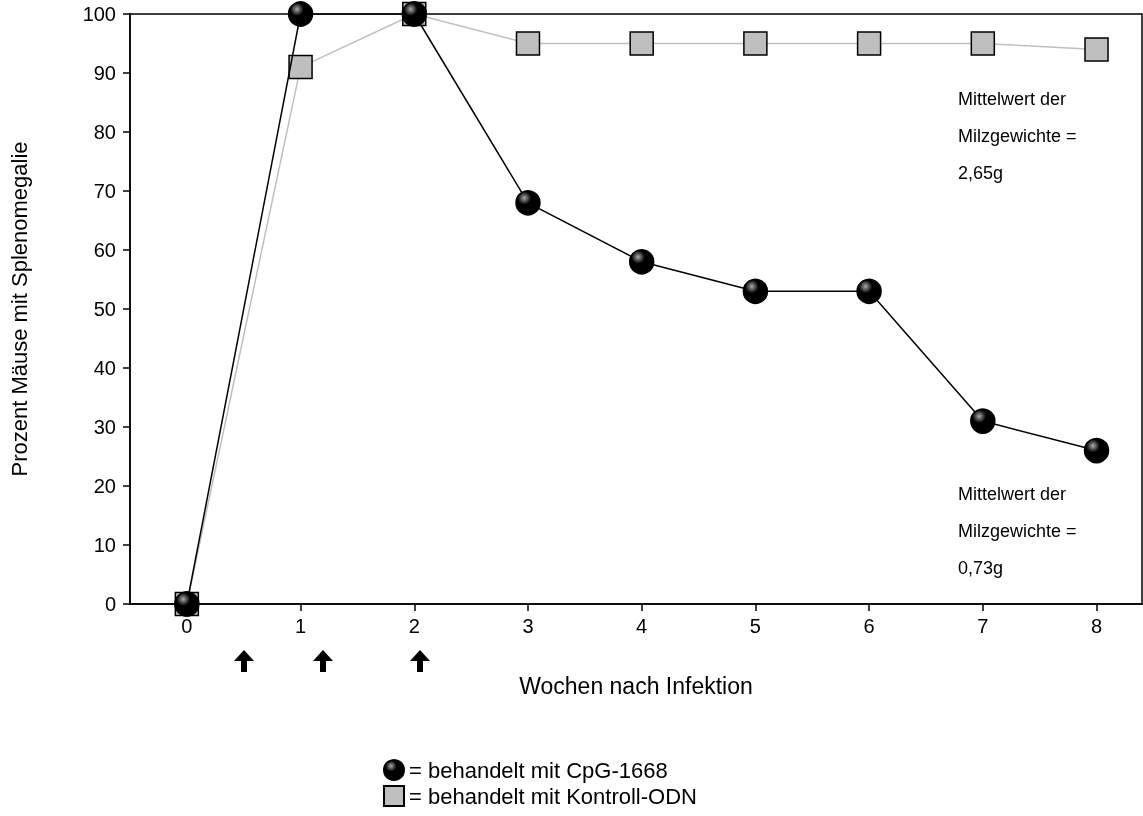 The height and width of the screenshot is (816, 1143). What do you see at coordinates (110, 604) in the screenshot?
I see `y-tick-label: 0` at bounding box center [110, 604].